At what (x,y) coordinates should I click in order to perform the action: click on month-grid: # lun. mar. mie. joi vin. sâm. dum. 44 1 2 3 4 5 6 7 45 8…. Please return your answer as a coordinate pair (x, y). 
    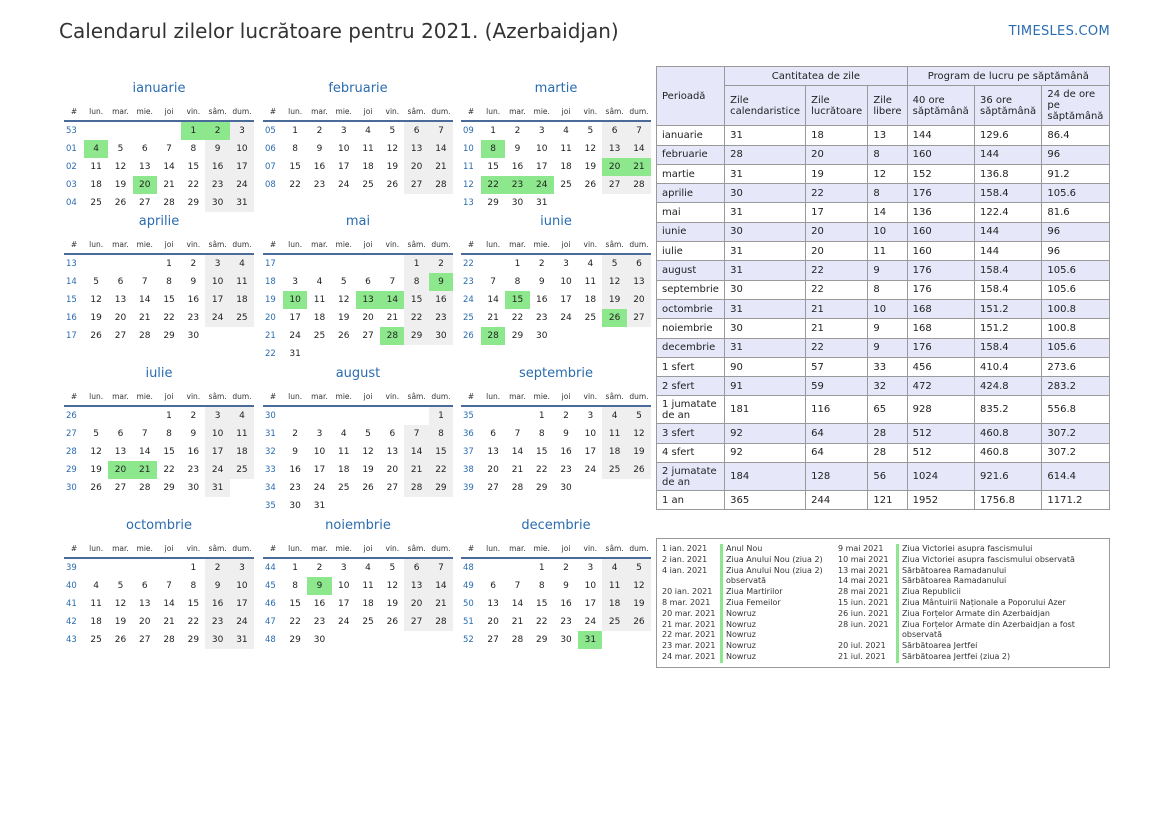
    Looking at the image, I should click on (358, 594).